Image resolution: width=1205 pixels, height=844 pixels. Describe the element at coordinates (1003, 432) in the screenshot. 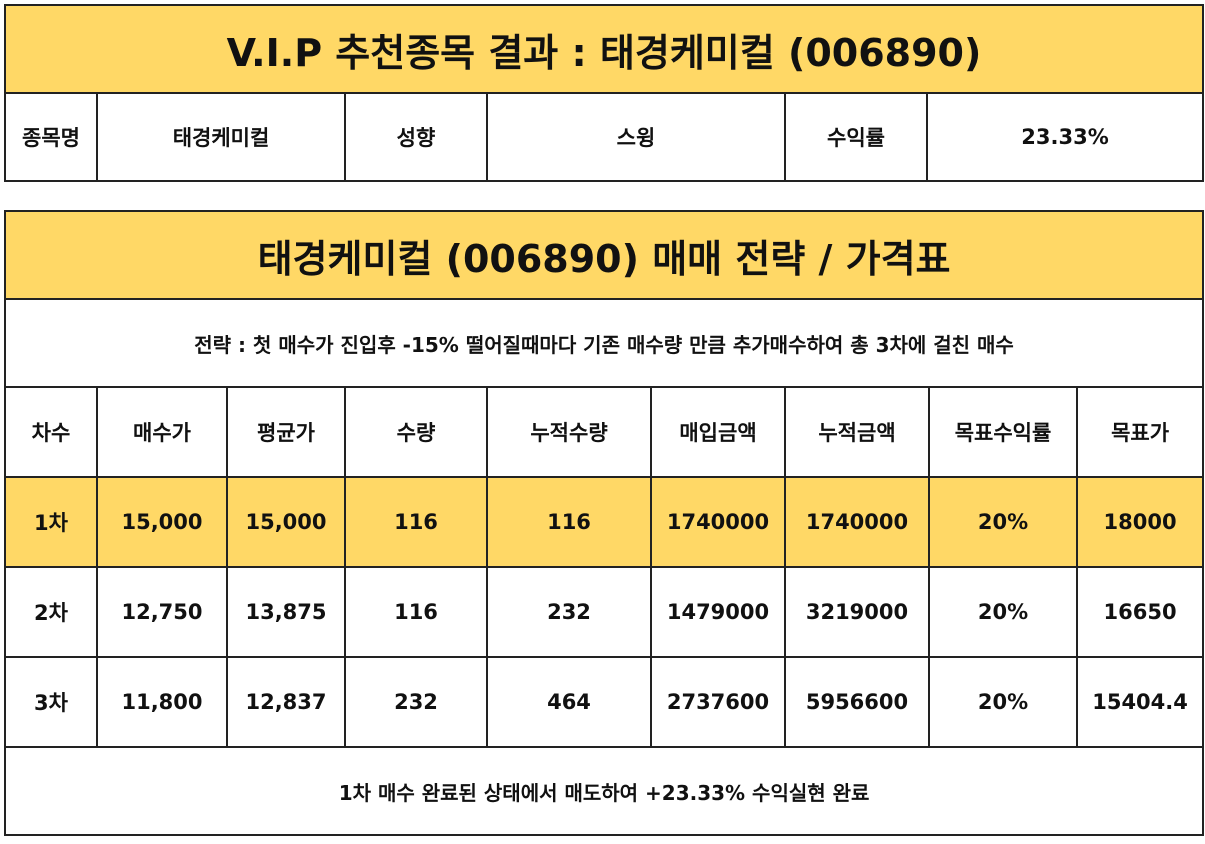

I see `column-header: 목표수익률` at that location.